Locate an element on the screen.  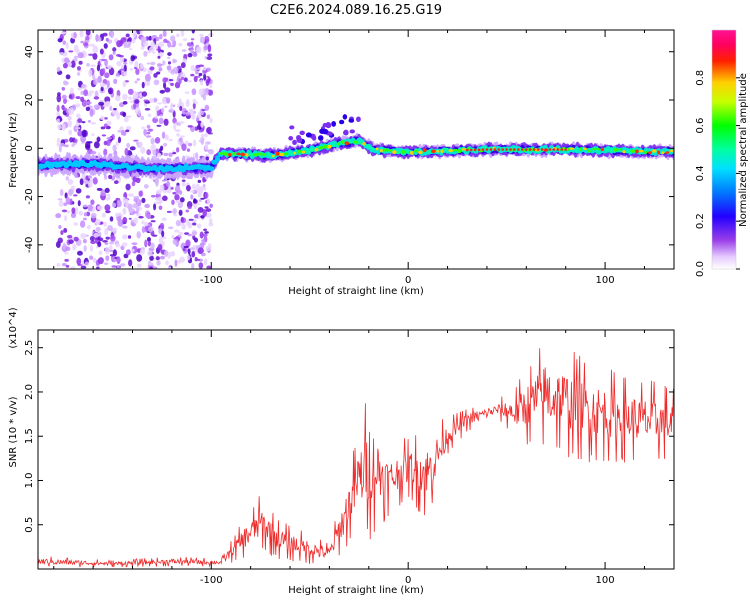
colorbar-tick-label: 0.2 is located at coordinates (700, 221).